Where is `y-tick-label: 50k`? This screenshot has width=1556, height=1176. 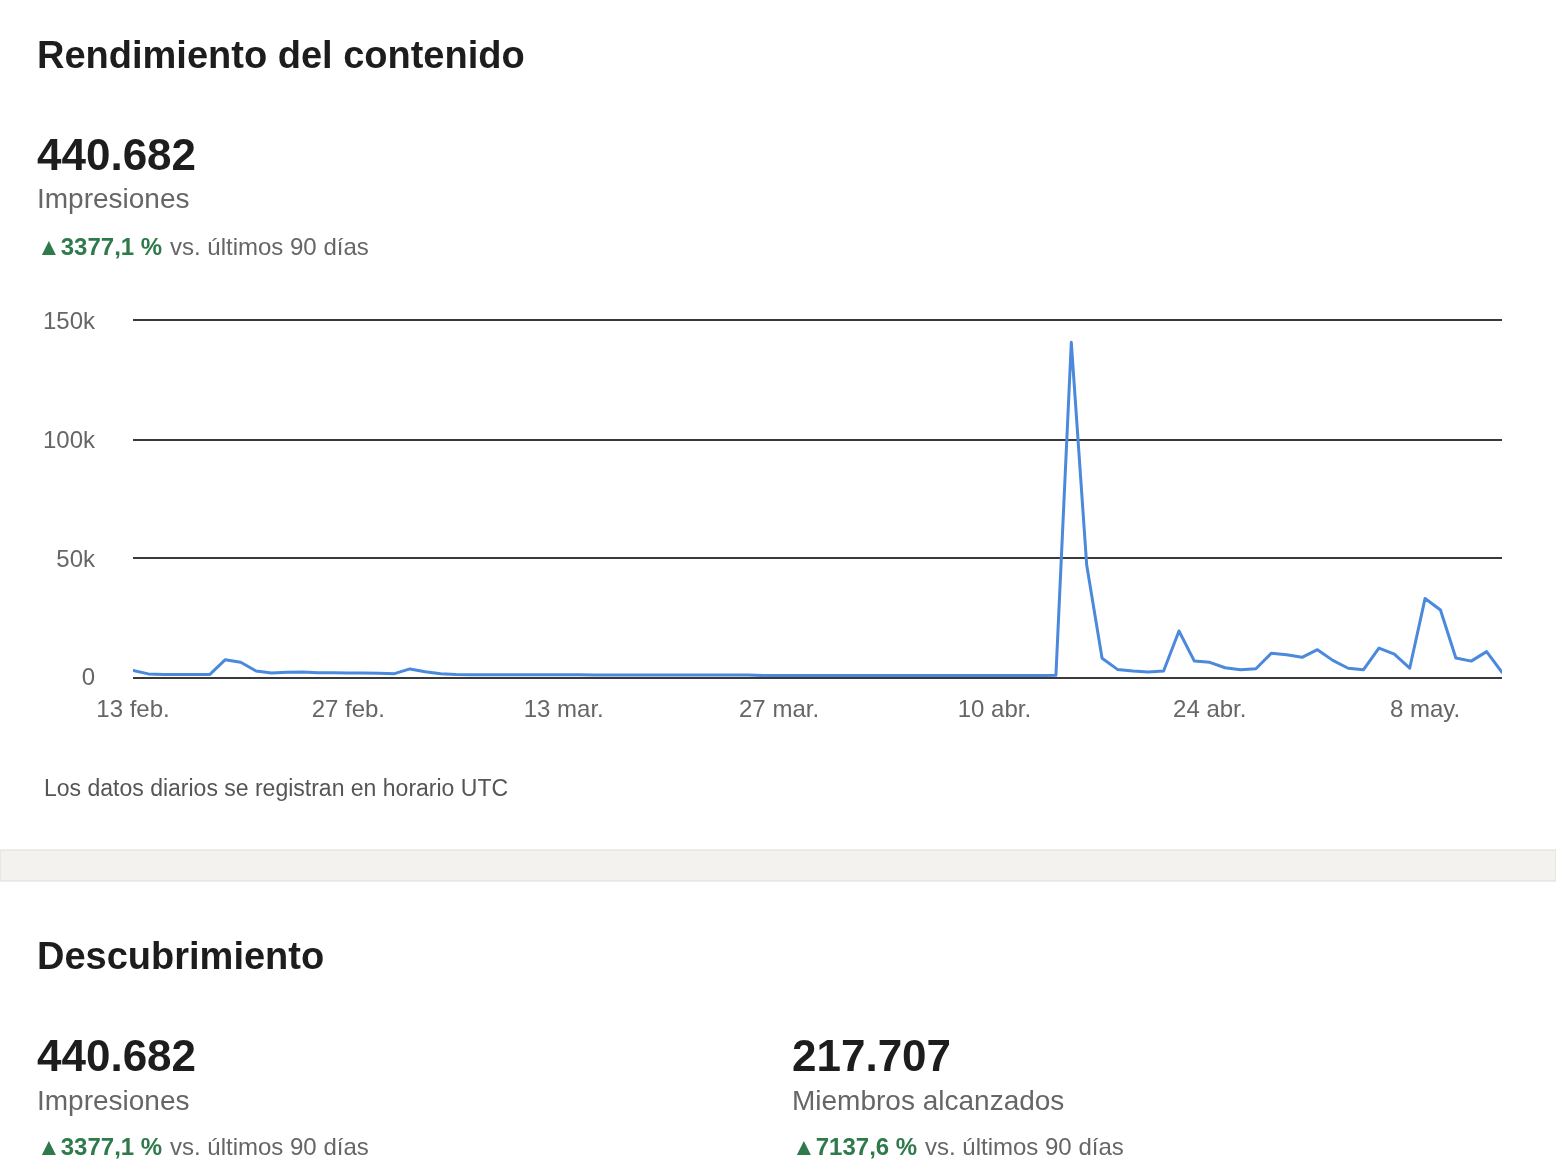 y-tick-label: 50k is located at coordinates (76, 558).